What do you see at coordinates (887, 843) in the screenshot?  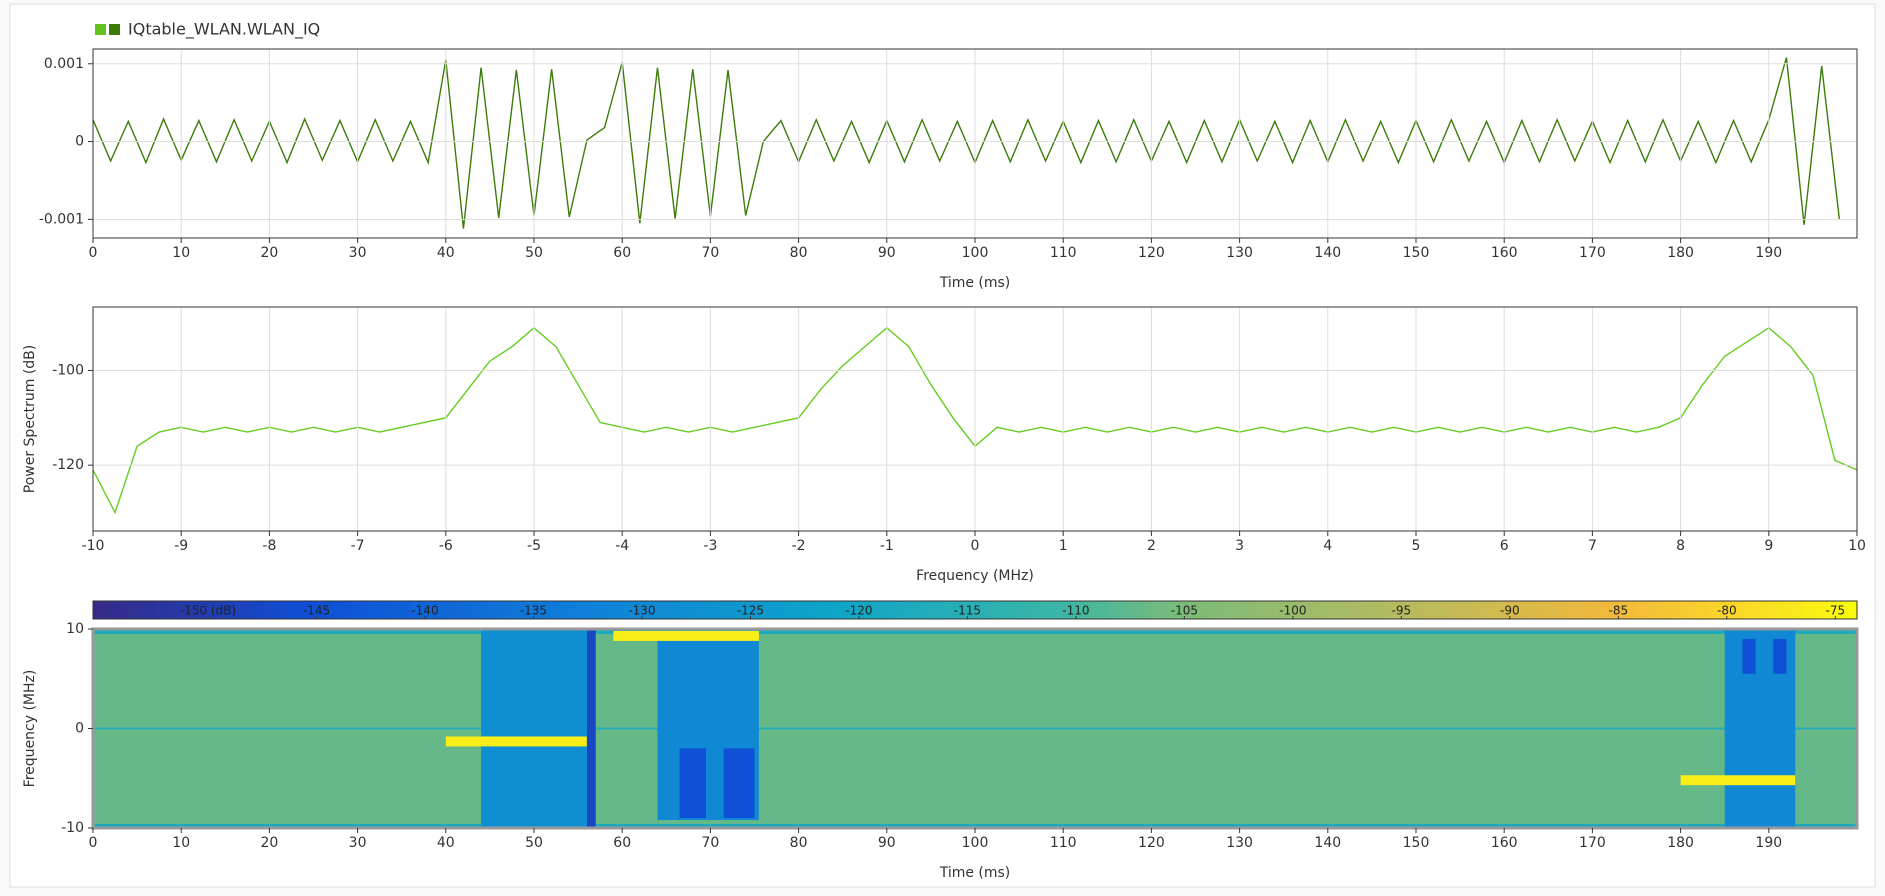 I see `x-tick-label: 90` at bounding box center [887, 843].